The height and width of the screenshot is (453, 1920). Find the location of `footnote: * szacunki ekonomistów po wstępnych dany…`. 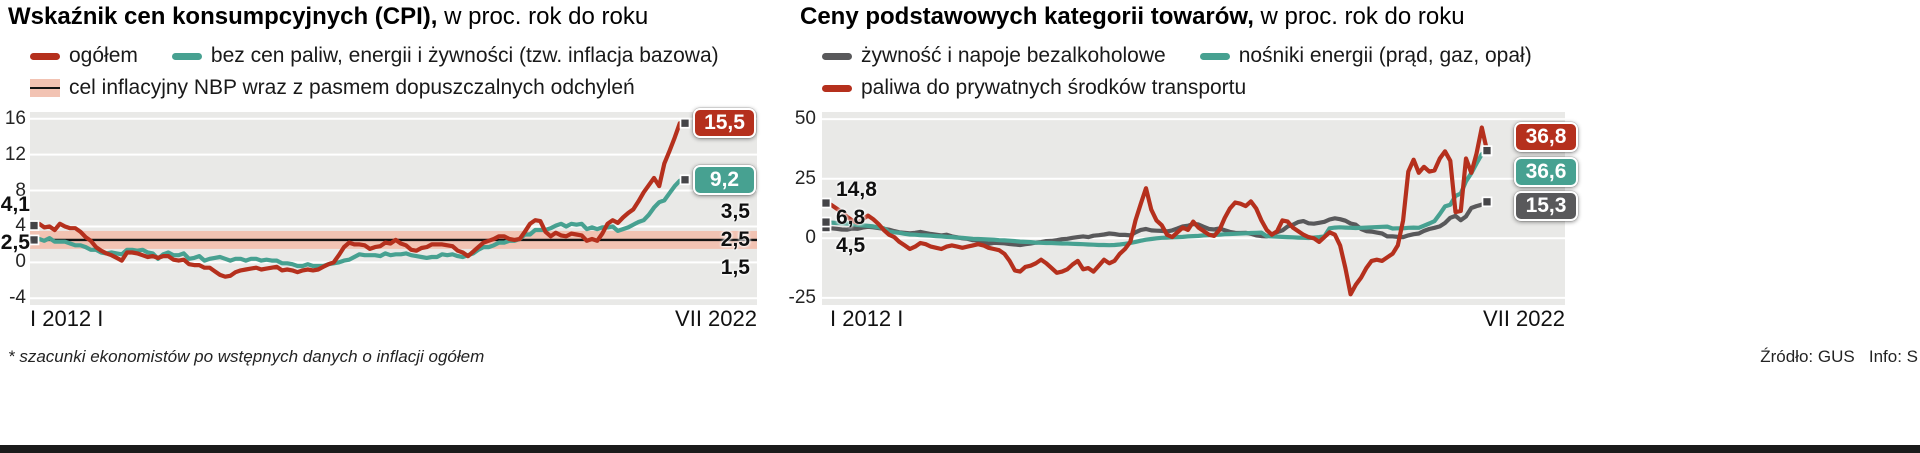

footnote: * szacunki ekonomistów po wstępnych dany… is located at coordinates (246, 356).